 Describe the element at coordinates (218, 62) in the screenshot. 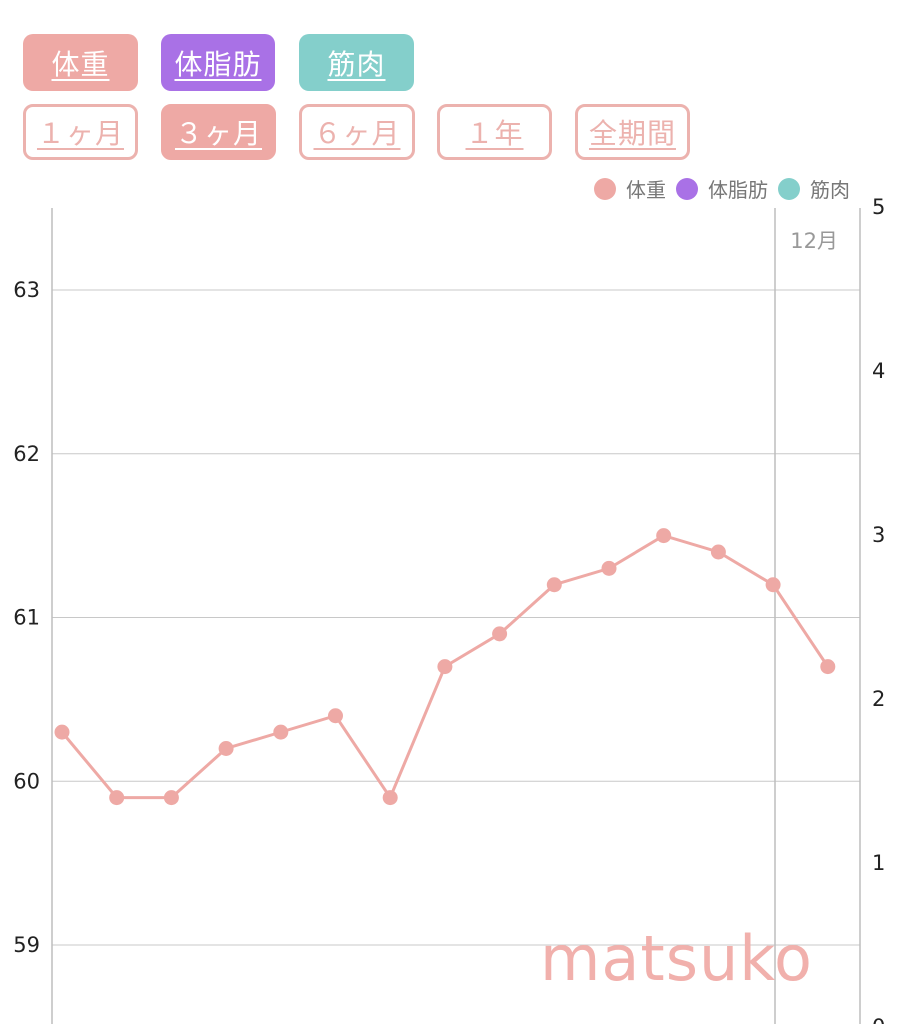

I see `metric-tab-body-fat: 体脂肪` at that location.